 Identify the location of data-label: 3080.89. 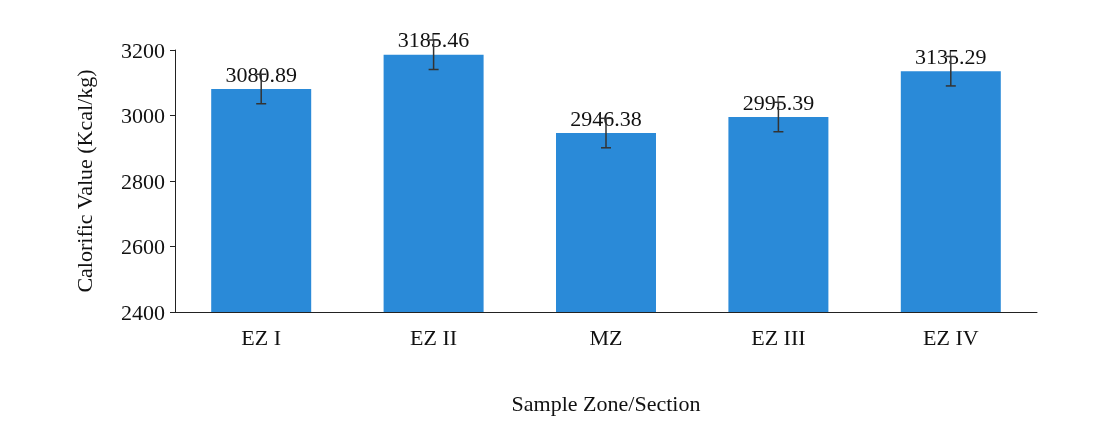
(261, 74).